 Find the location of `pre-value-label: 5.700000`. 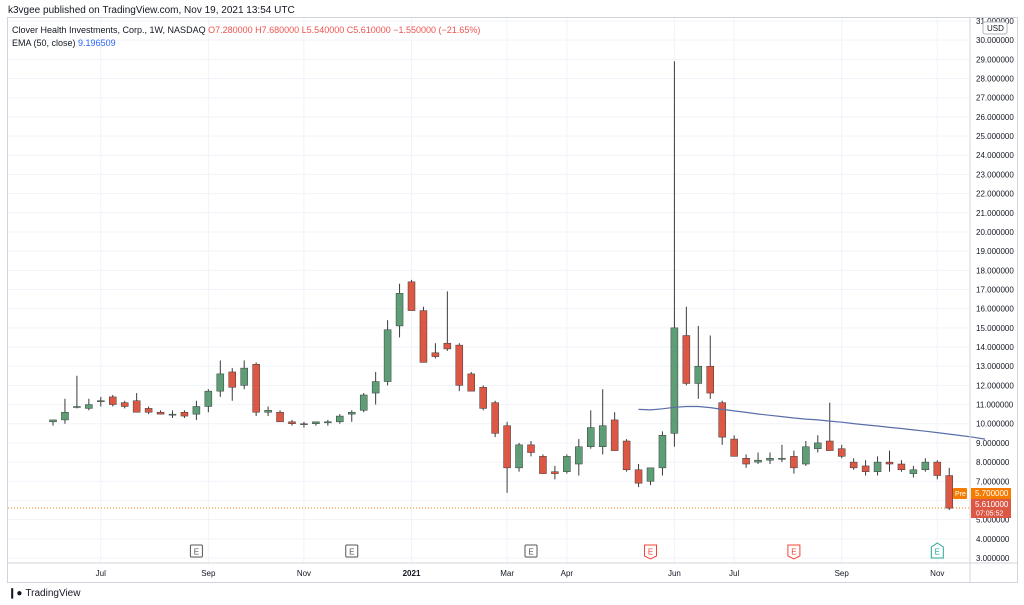

pre-value-label: 5.700000 is located at coordinates (992, 493).